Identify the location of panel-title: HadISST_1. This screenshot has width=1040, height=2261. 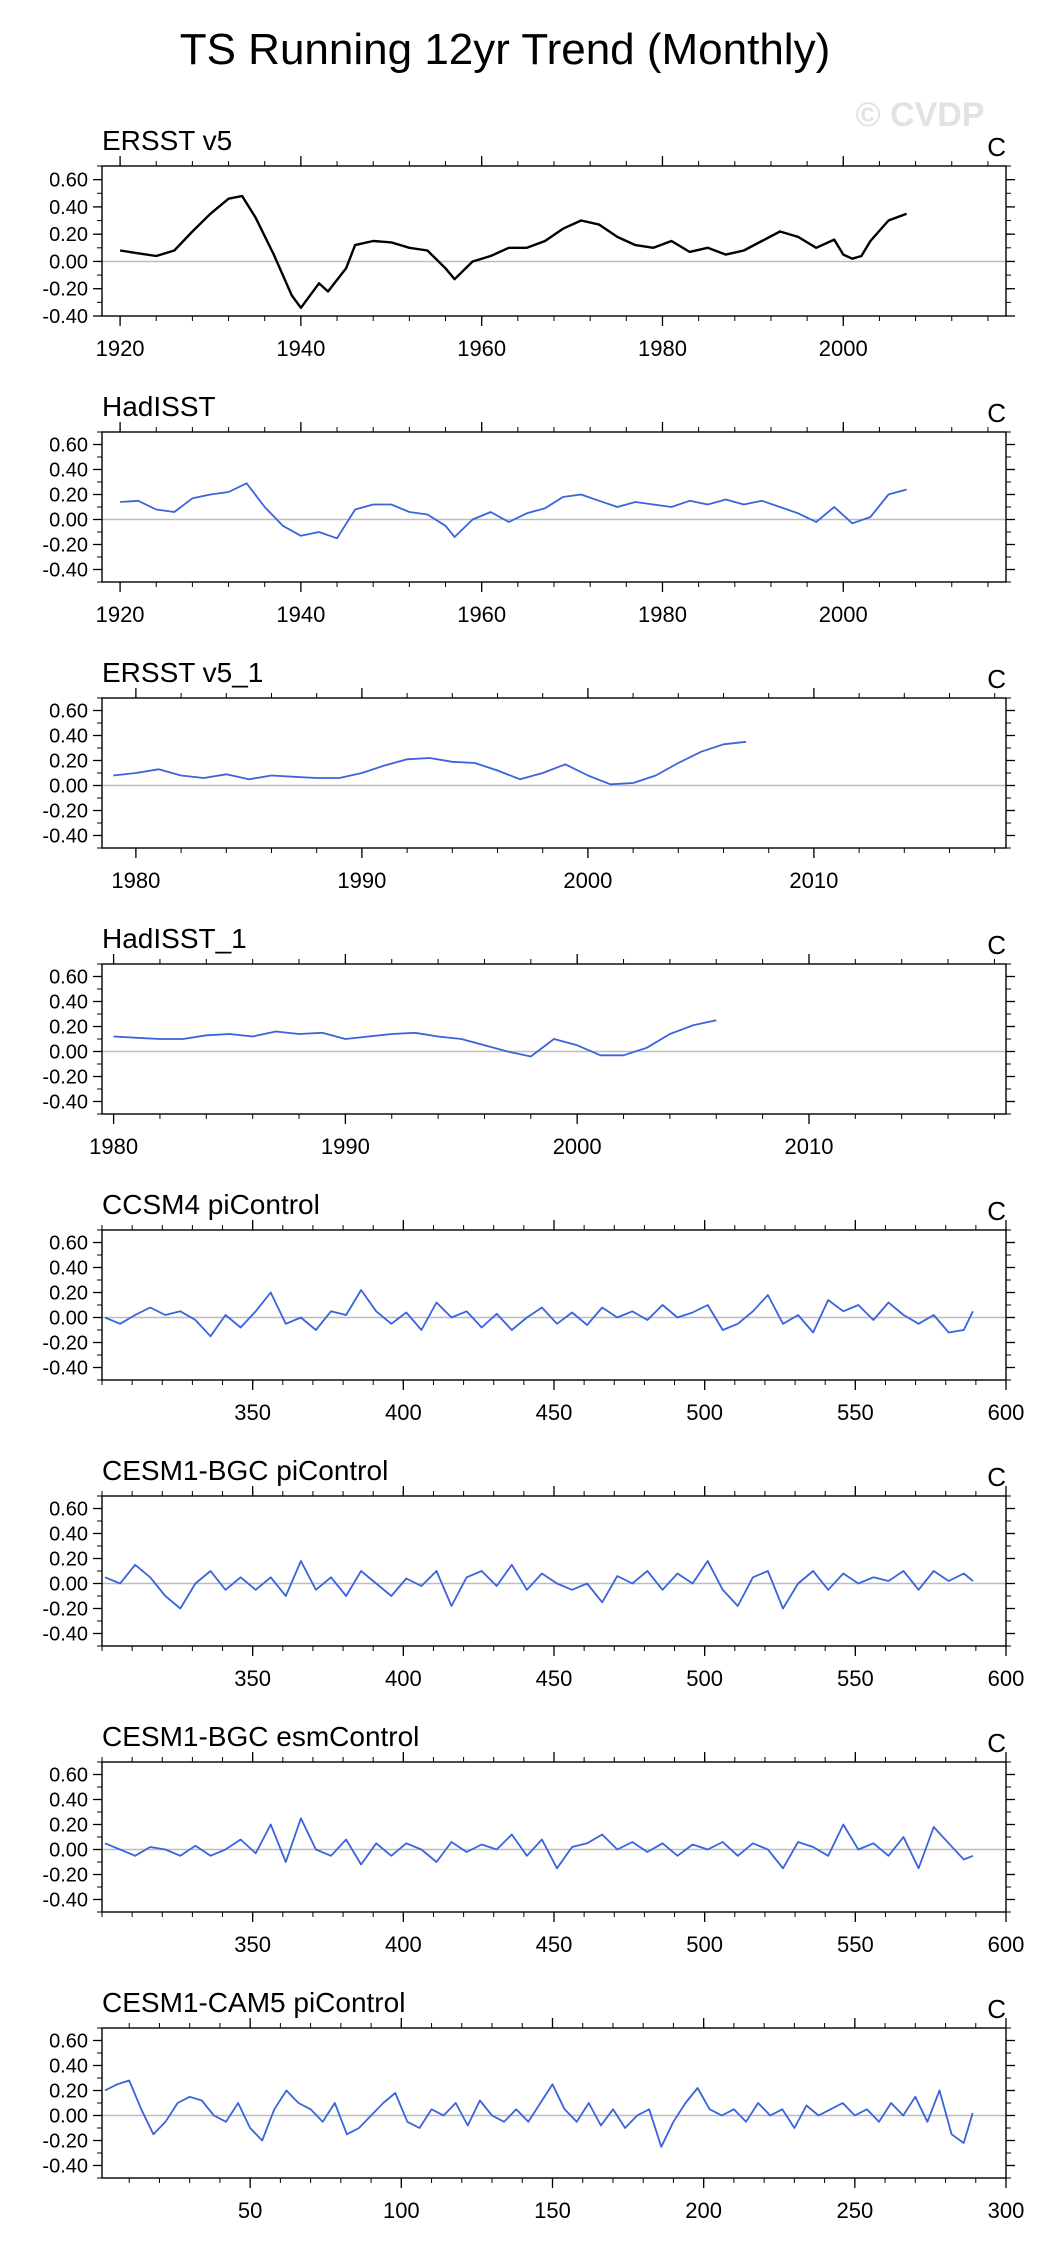
(174, 938).